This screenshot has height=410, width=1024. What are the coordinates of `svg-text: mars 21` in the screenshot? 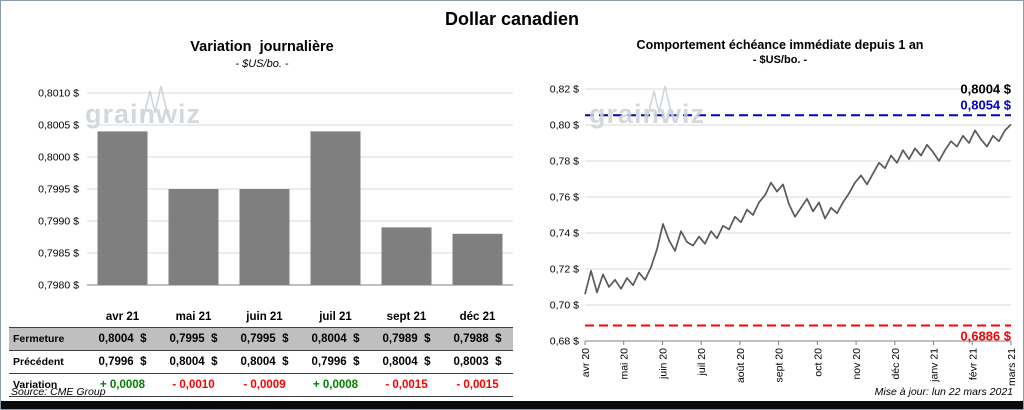 It's located at (1012, 367).